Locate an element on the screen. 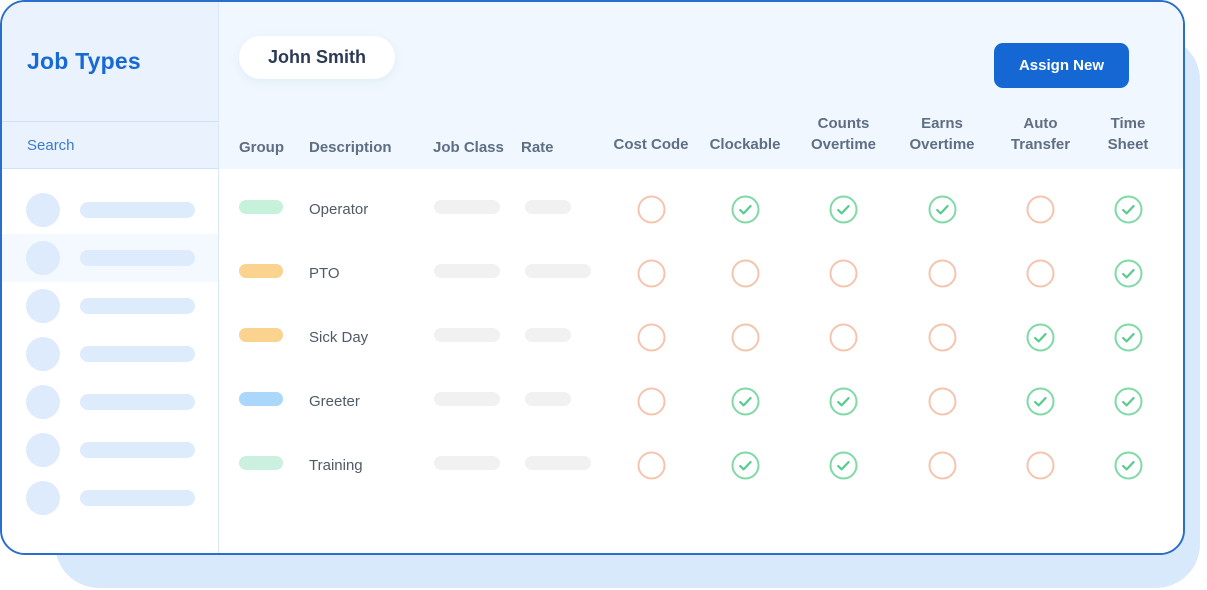  column-header-description: Description is located at coordinates (350, 147).